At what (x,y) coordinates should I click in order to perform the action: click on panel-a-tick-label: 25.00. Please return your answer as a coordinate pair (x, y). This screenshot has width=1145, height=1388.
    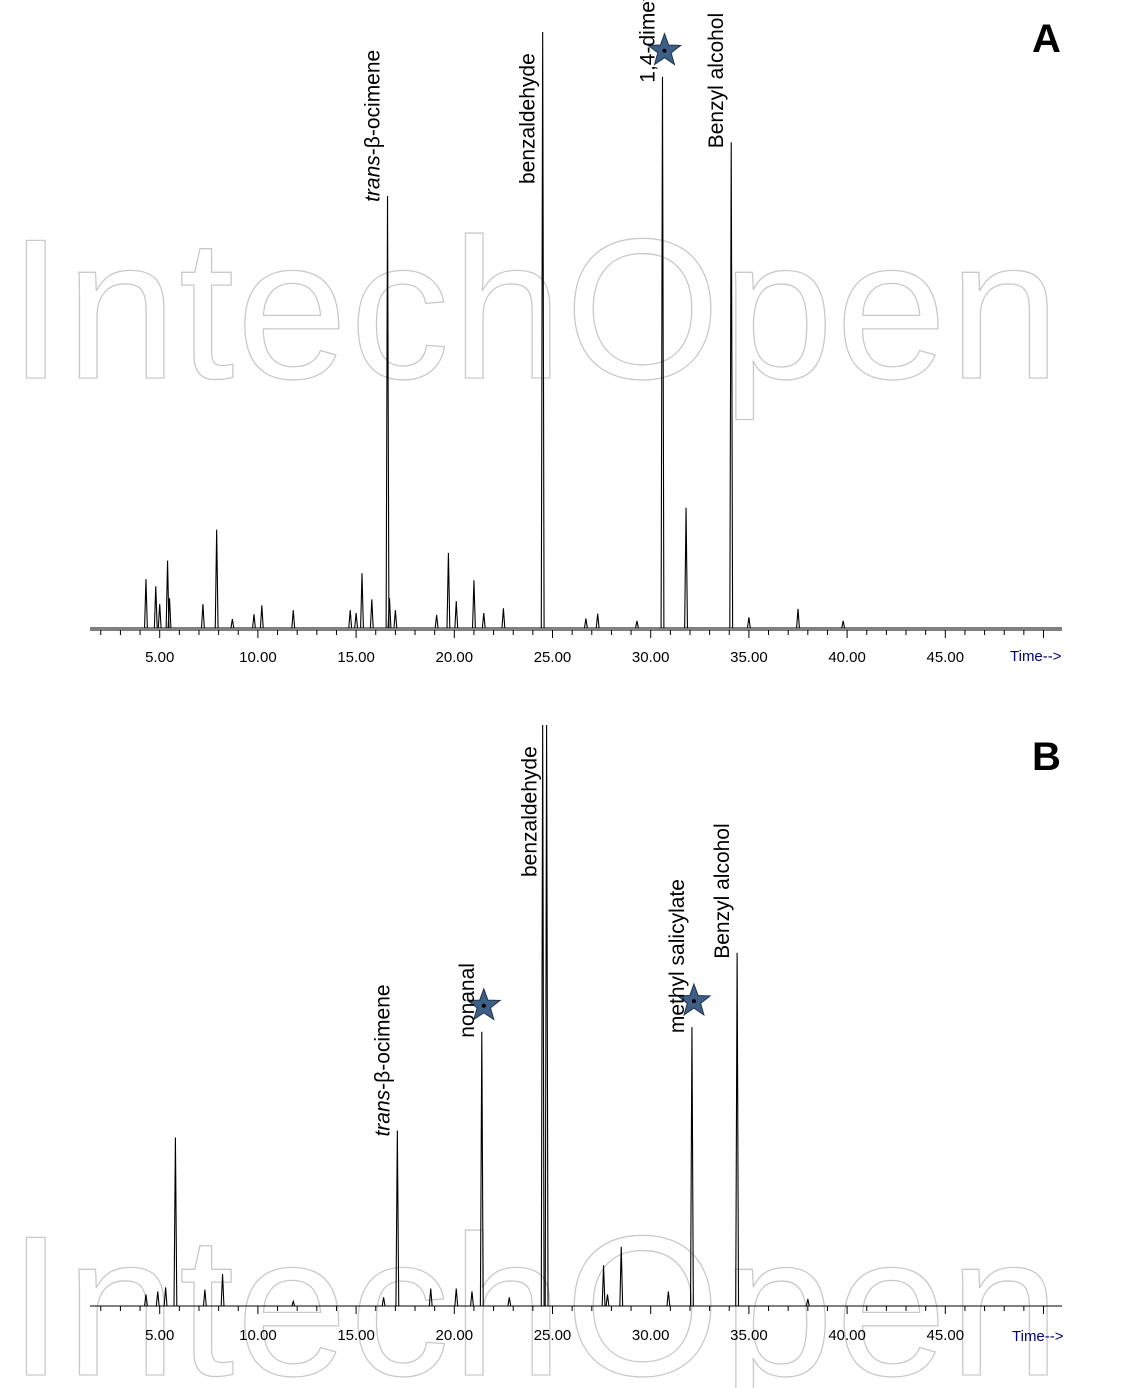
    Looking at the image, I should click on (553, 657).